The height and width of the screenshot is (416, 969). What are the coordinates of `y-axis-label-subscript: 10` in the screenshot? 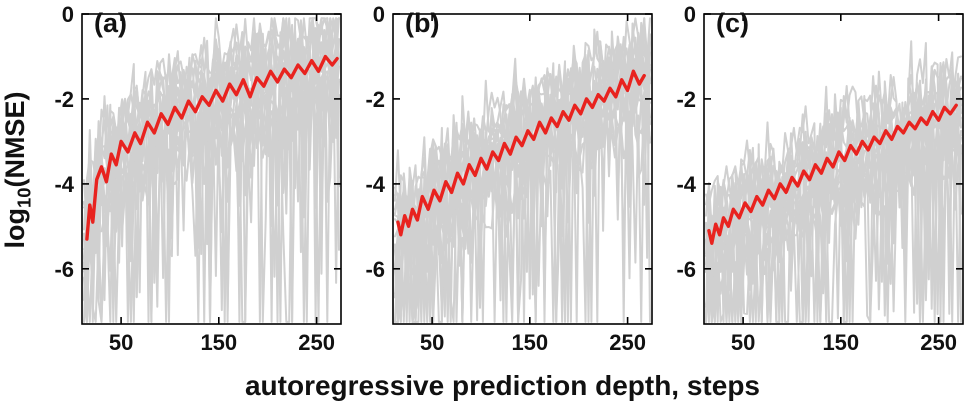 It's located at (24, 197).